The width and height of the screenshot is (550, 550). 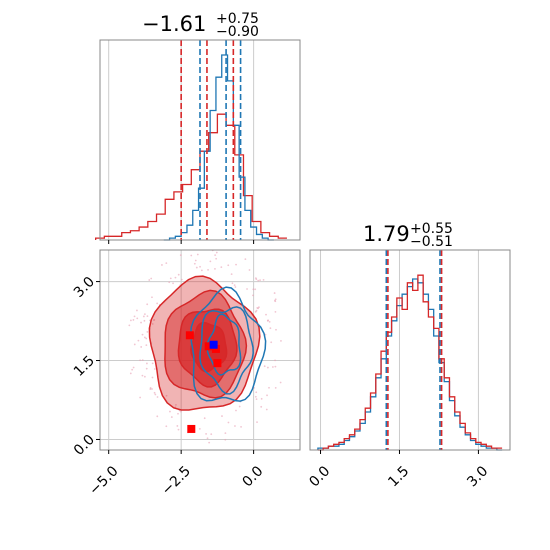 What do you see at coordinates (226, 350) in the screenshot?
I see `blue-density-contour` at bounding box center [226, 350].